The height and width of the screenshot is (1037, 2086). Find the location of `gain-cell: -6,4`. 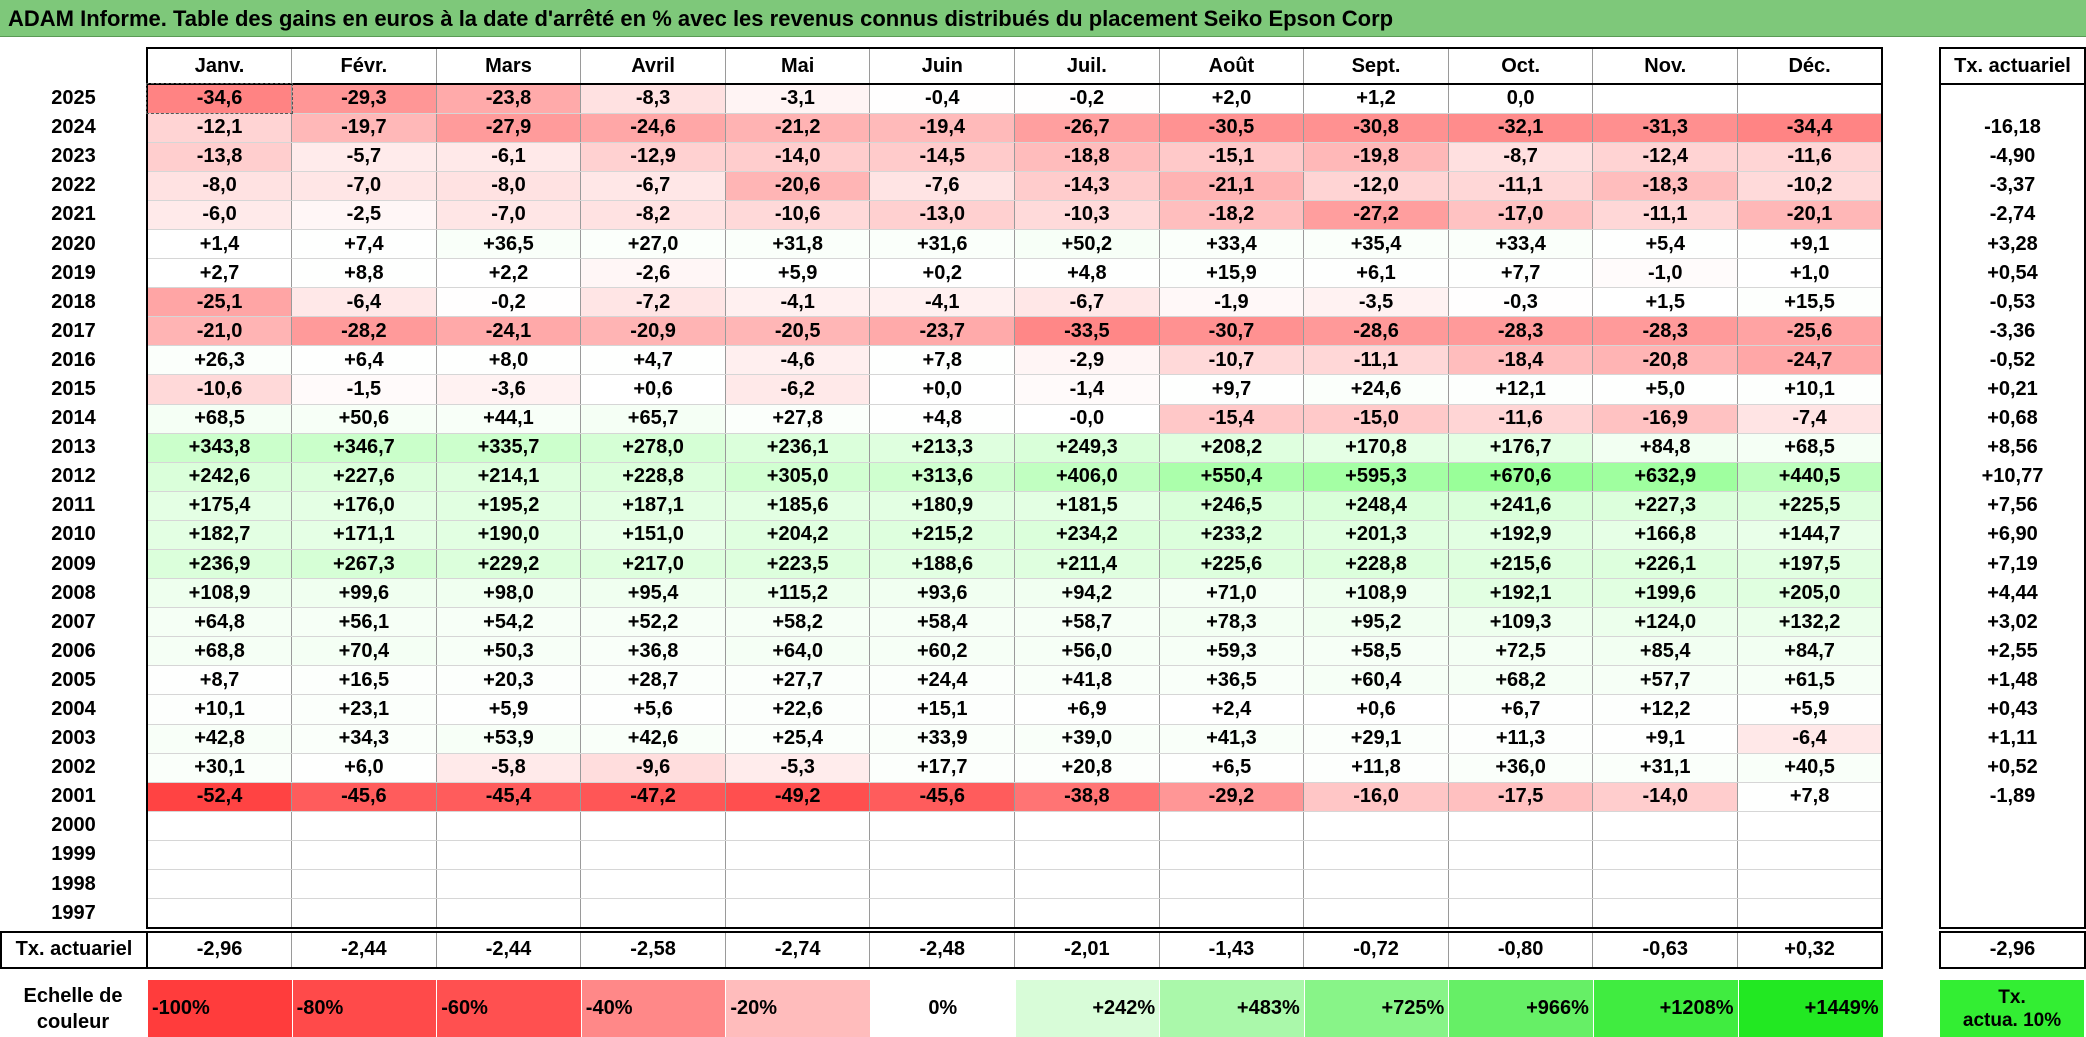

gain-cell: -6,4 is located at coordinates (1810, 738).